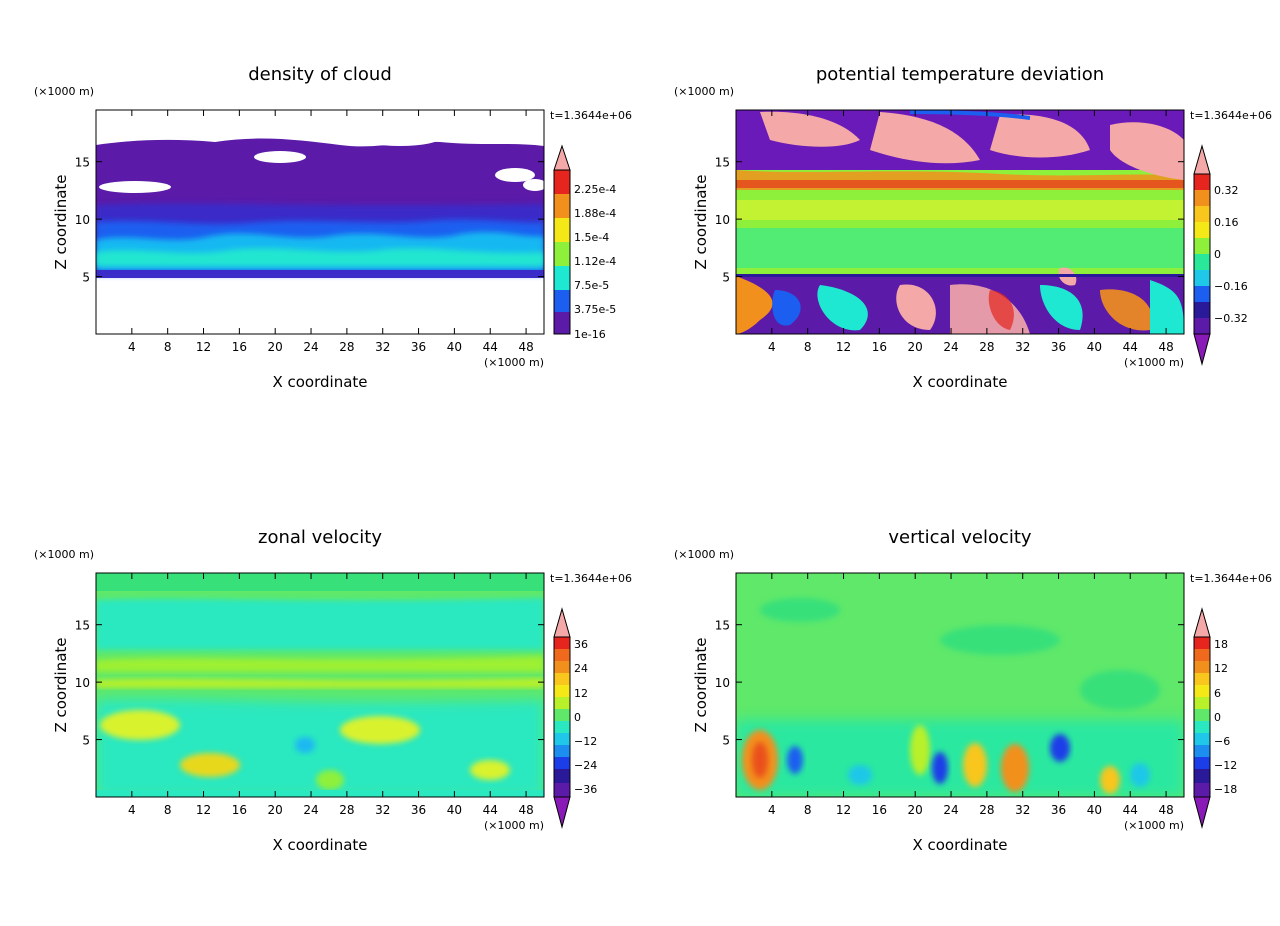 The image size is (1280, 926). Describe the element at coordinates (585, 741) in the screenshot. I see `colorbar-label: −12` at that location.